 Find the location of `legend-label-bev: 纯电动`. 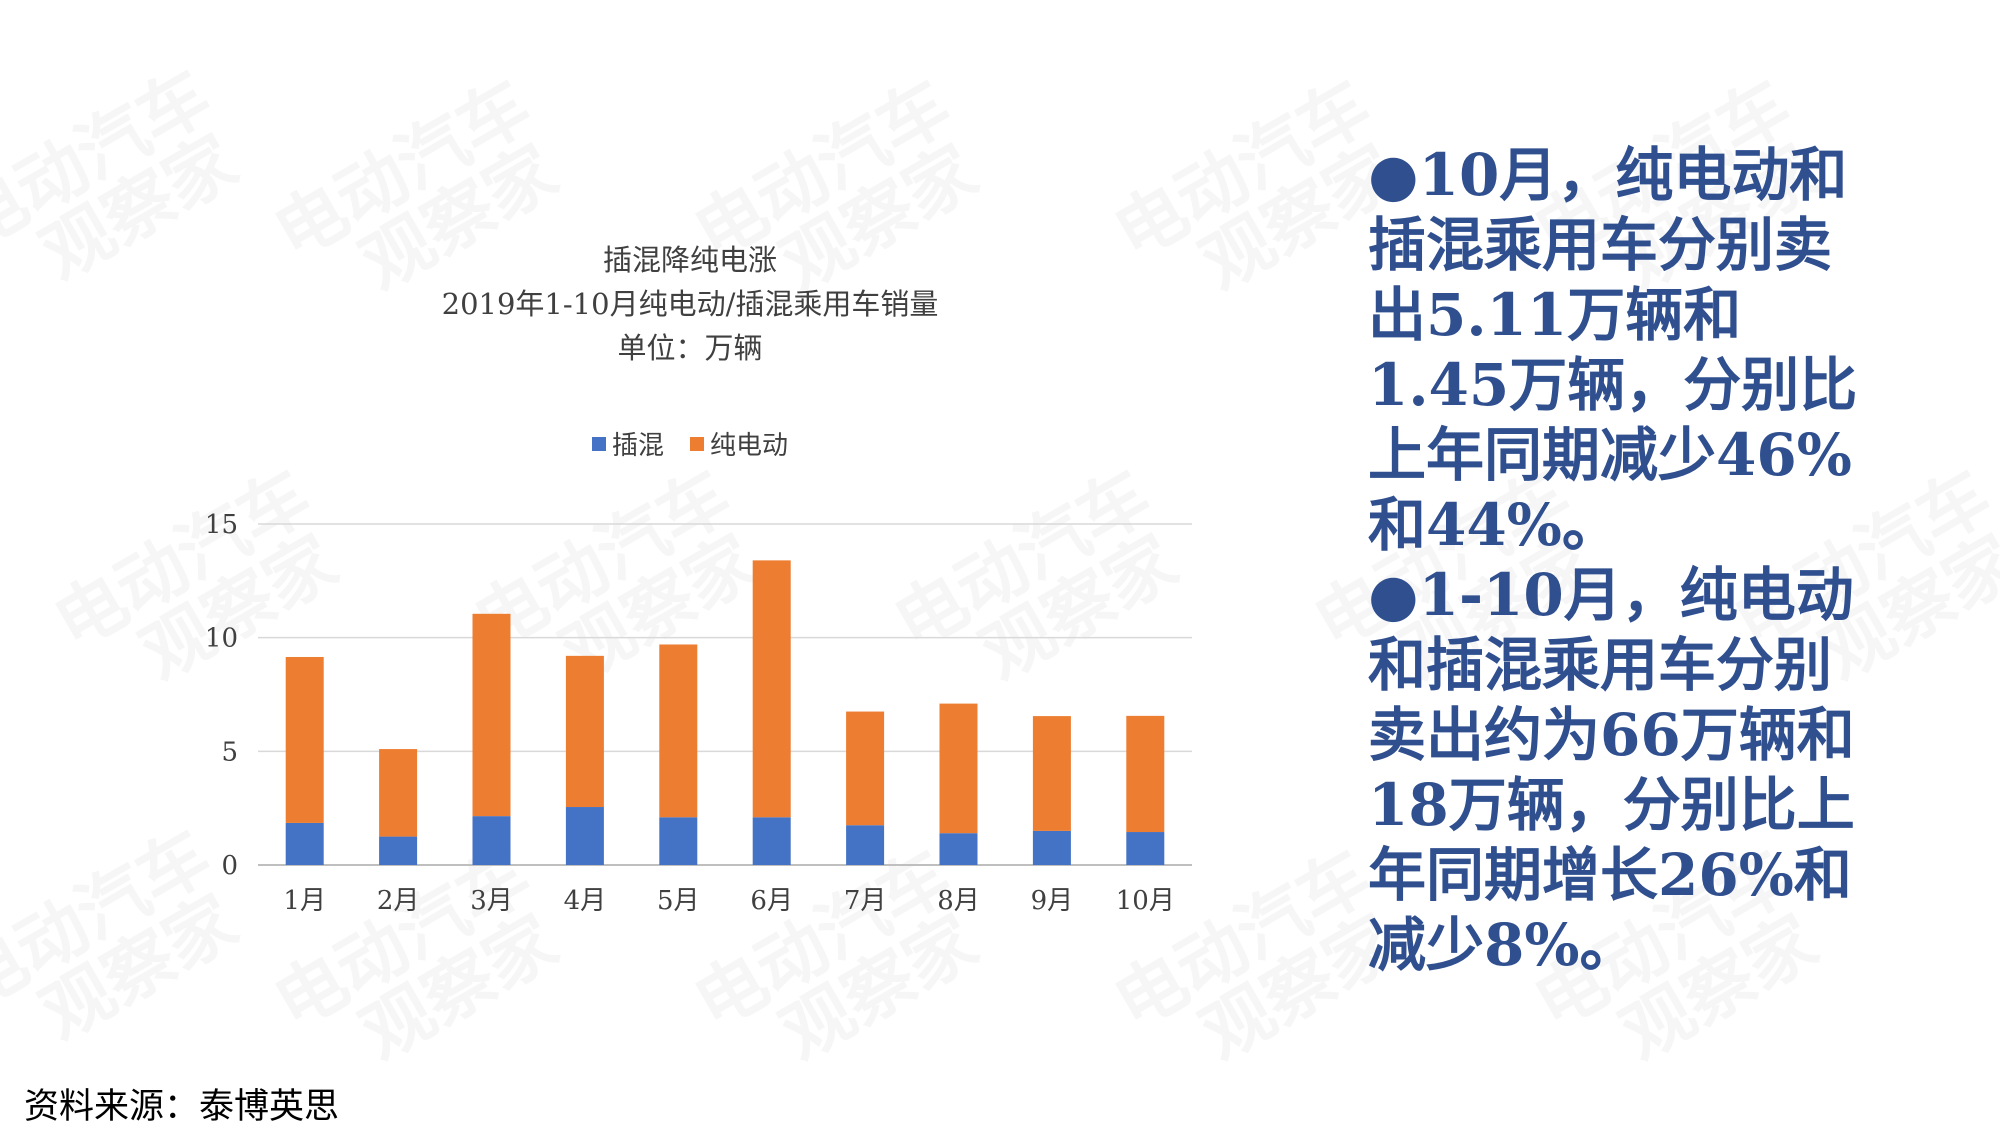

legend-label-bev: 纯电动 is located at coordinates (749, 446).